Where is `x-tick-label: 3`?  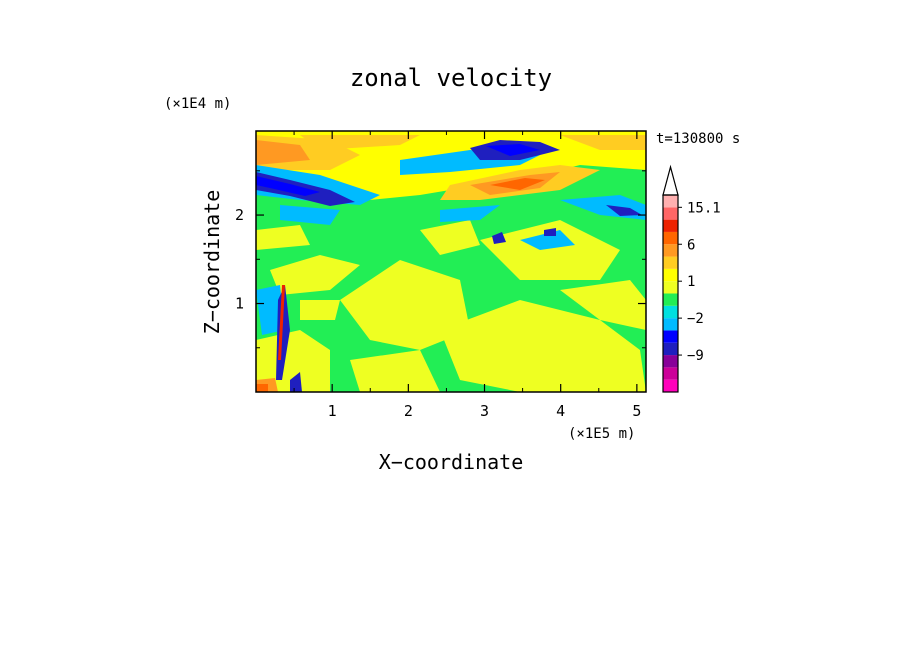
x-tick-label: 3 is located at coordinates (484, 411).